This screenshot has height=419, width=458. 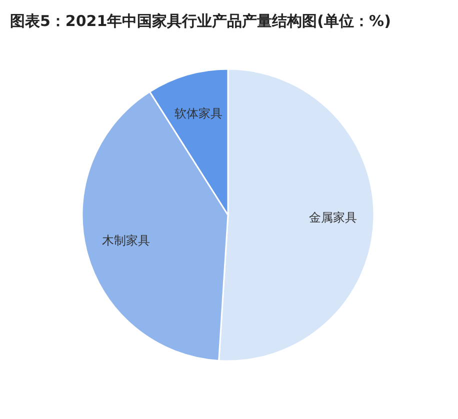 What do you see at coordinates (198, 113) in the screenshot?
I see `slice-label: 软体家具` at bounding box center [198, 113].